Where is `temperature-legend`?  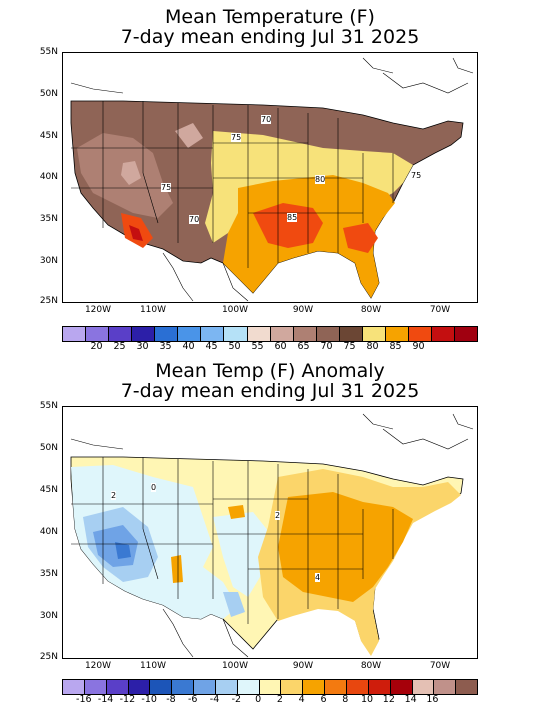
temperature-legend is located at coordinates (270, 334).